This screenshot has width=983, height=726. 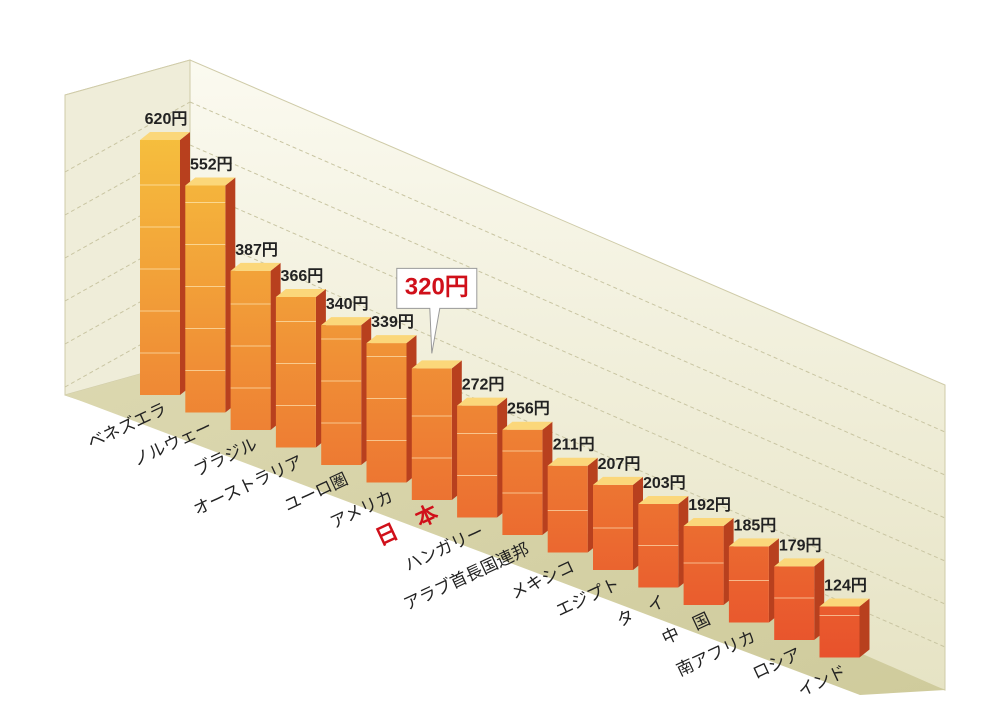 What do you see at coordinates (166, 119) in the screenshot?
I see `value-label: 620円` at bounding box center [166, 119].